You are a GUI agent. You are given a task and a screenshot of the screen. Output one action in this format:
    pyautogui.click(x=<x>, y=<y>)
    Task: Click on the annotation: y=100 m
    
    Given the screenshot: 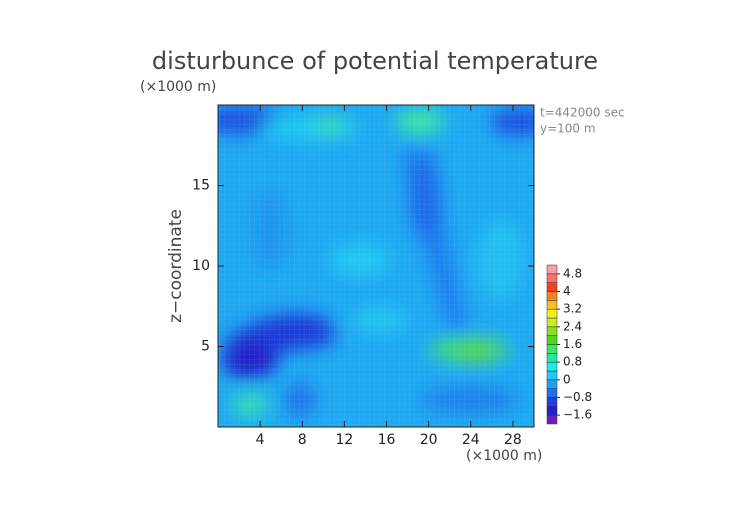 What is the action you would take?
    pyautogui.click(x=568, y=129)
    